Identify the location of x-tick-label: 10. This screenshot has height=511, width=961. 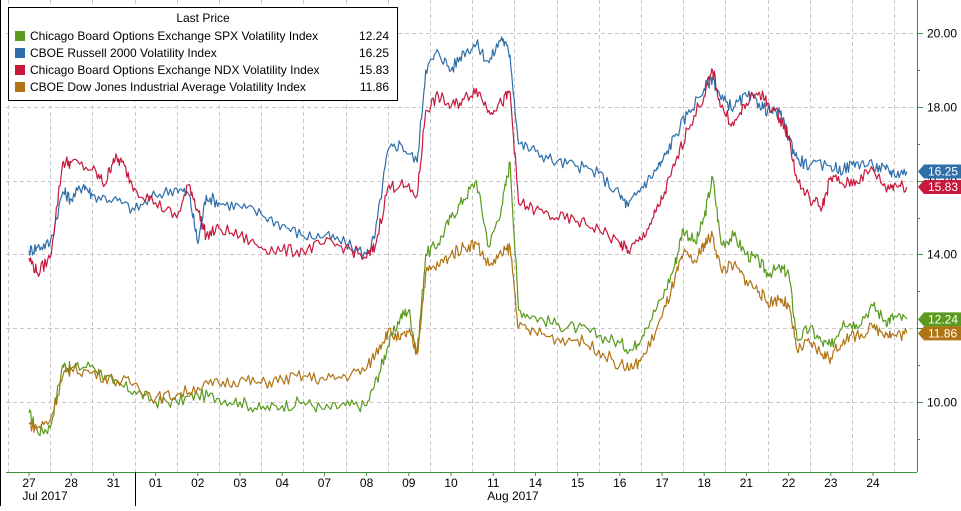
(451, 483).